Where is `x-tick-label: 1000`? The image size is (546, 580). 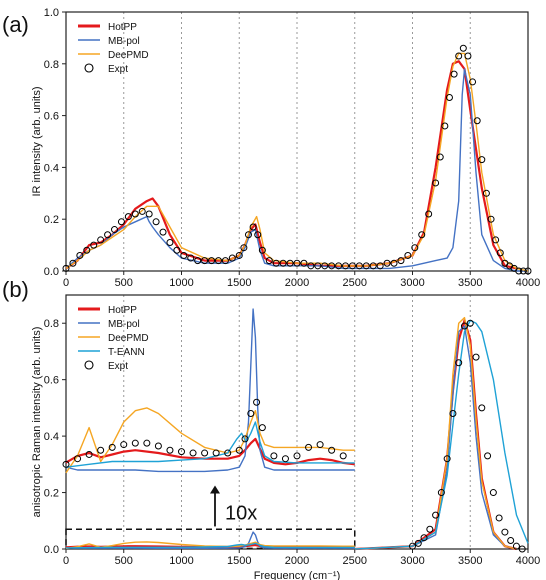 x-tick-label: 1000 is located at coordinates (181, 283).